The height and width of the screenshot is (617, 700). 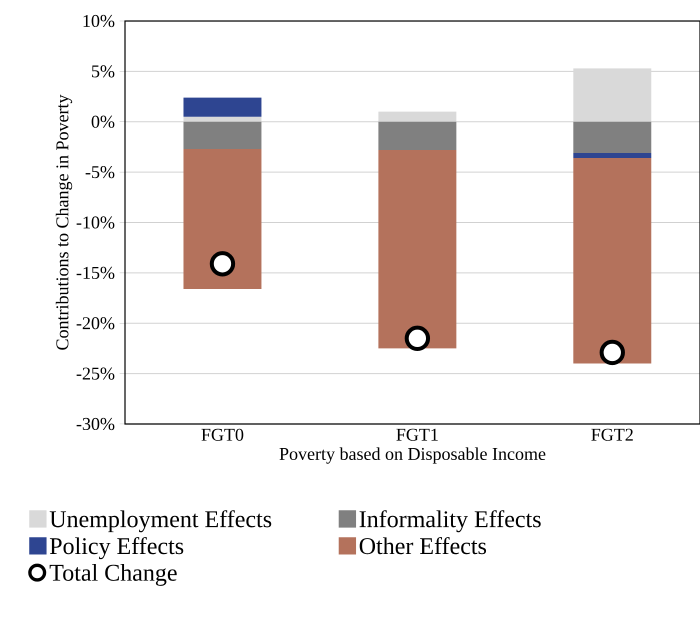 What do you see at coordinates (113, 575) in the screenshot?
I see `legend-label: Total Change` at bounding box center [113, 575].